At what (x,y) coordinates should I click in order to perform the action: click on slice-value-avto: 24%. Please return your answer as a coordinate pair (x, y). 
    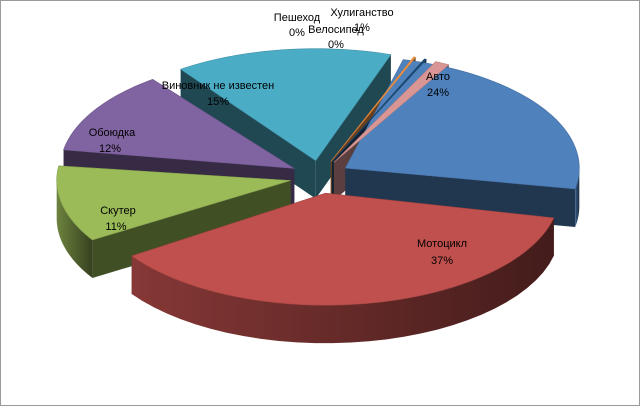
    Looking at the image, I should click on (438, 93).